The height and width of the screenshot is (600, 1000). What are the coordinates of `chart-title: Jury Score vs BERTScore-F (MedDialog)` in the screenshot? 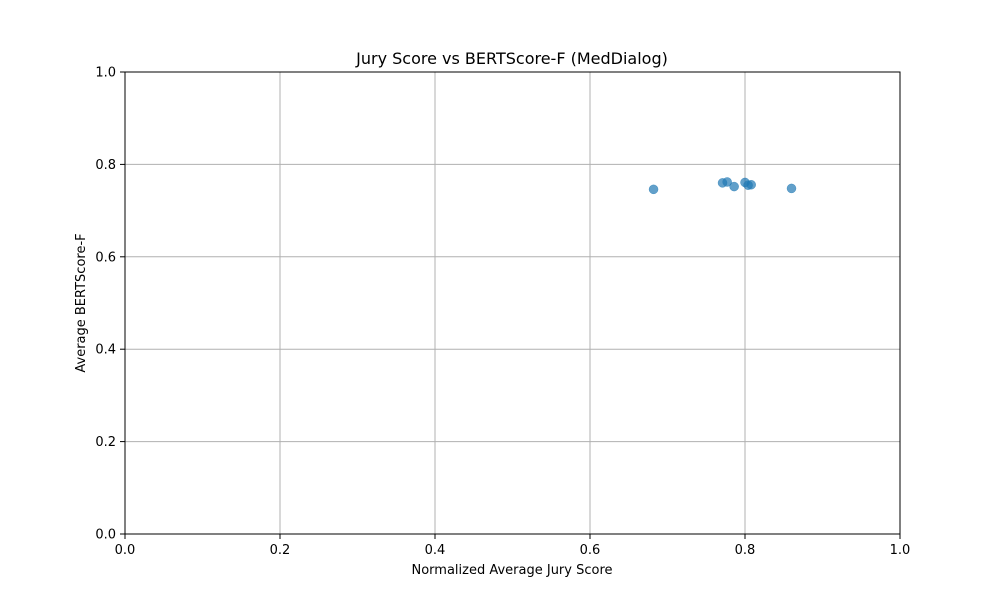 It's located at (511, 58).